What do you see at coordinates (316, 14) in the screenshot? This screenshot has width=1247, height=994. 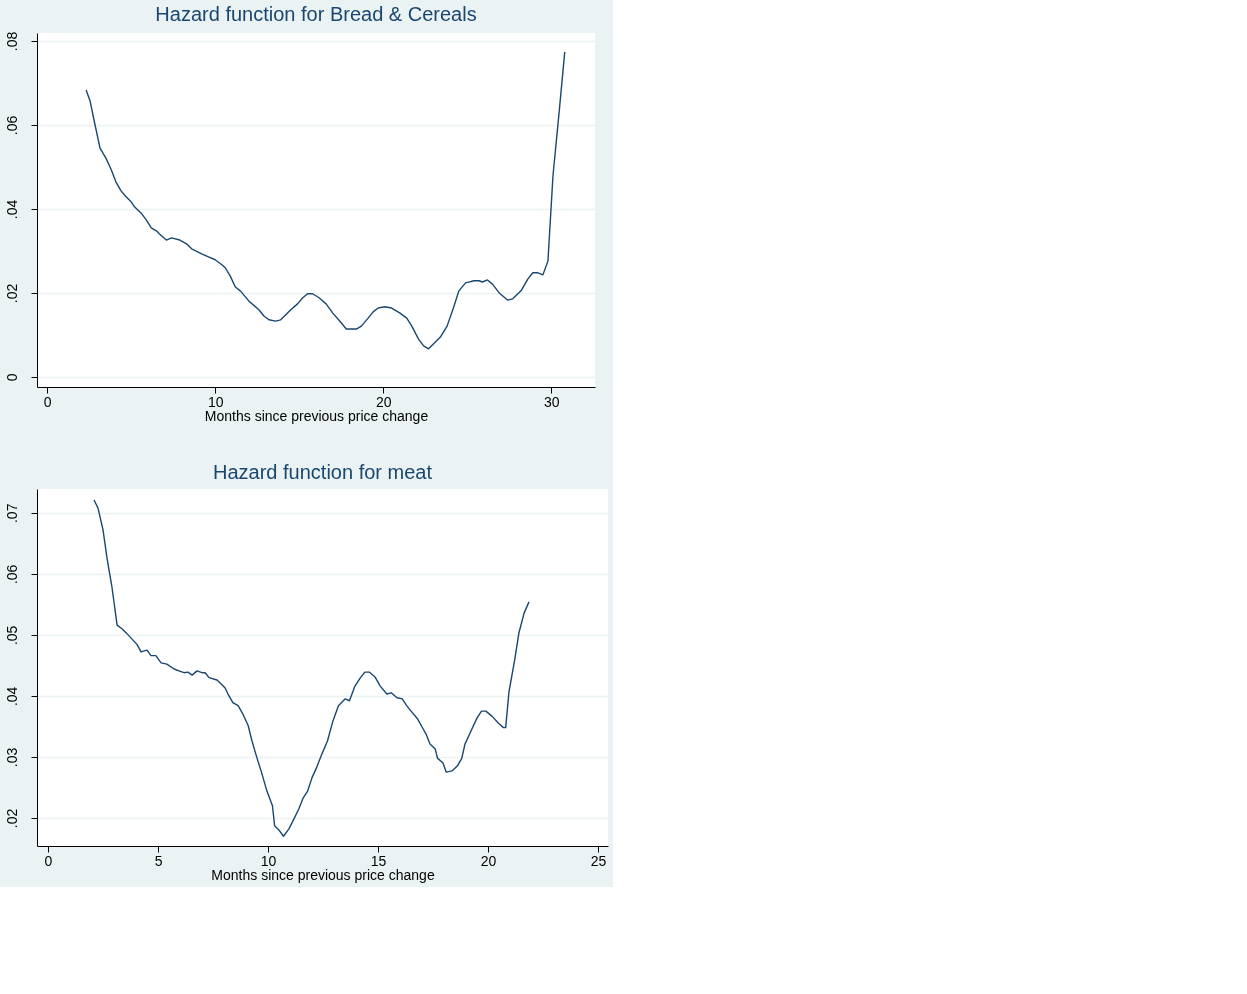 I see `chart-title: Hazard function for Bread & Cereals` at bounding box center [316, 14].